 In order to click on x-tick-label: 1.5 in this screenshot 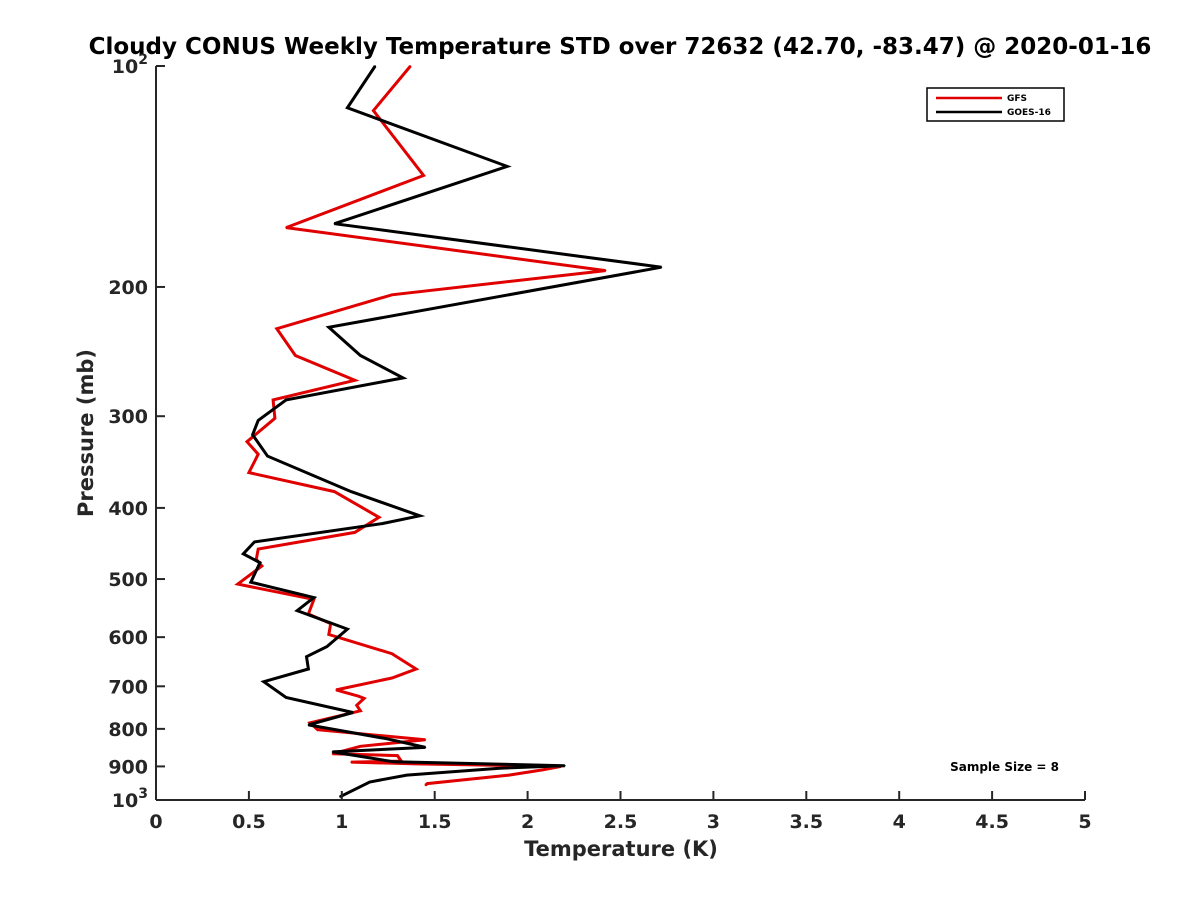, I will do `click(435, 822)`.